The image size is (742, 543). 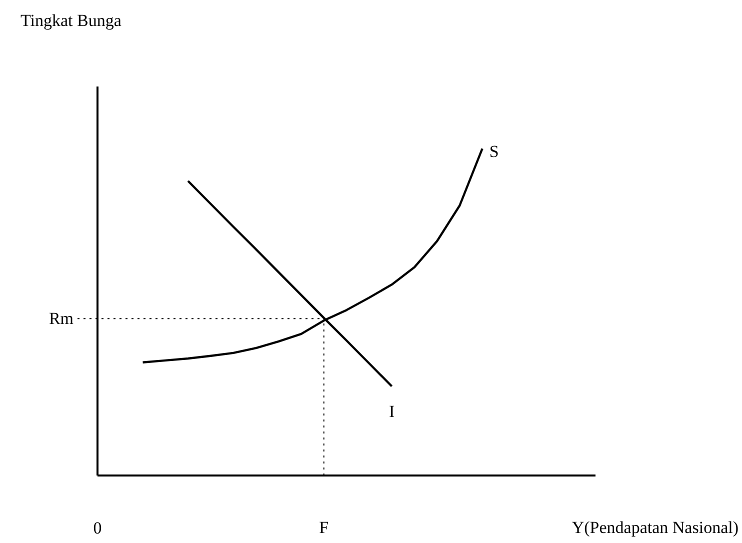 I want to click on x-axis-title: Y(Pendapatan Nasional), so click(x=655, y=527).